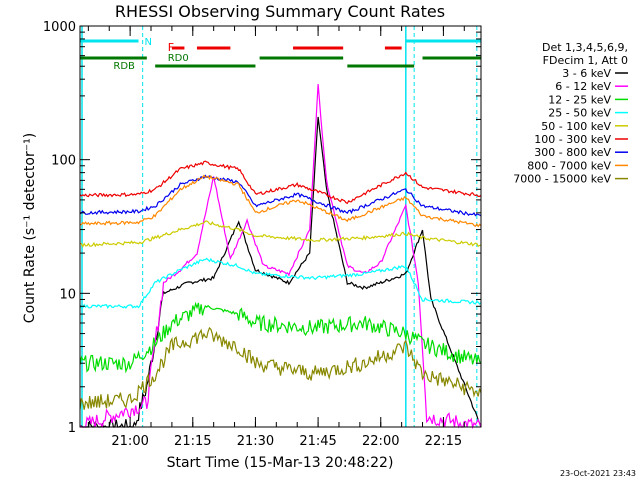  I want to click on flag-label-rd0: RD0, so click(178, 58).